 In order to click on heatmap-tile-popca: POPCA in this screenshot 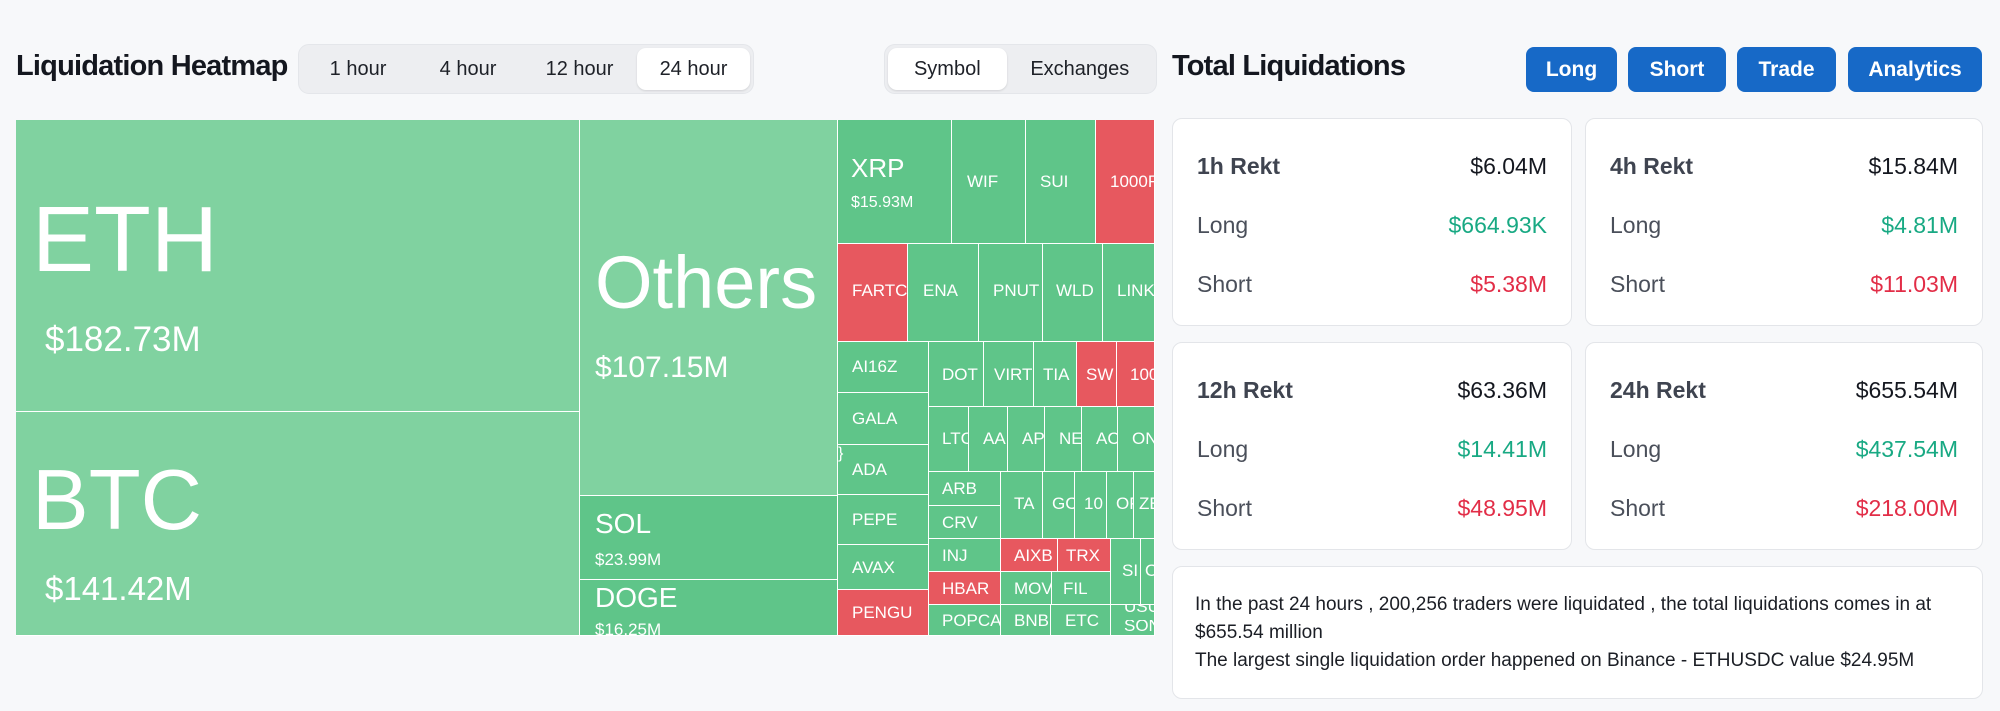, I will do `click(965, 620)`.